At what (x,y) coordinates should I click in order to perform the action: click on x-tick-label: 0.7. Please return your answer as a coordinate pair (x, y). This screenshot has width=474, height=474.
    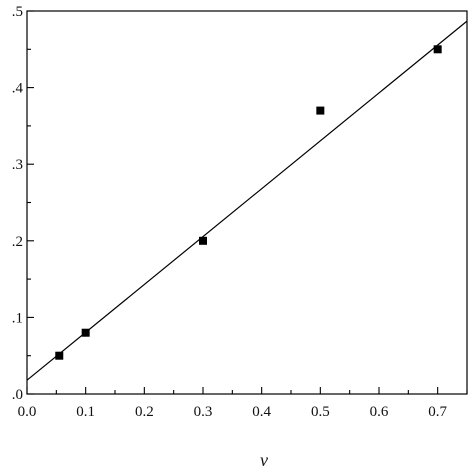
    Looking at the image, I should click on (437, 412).